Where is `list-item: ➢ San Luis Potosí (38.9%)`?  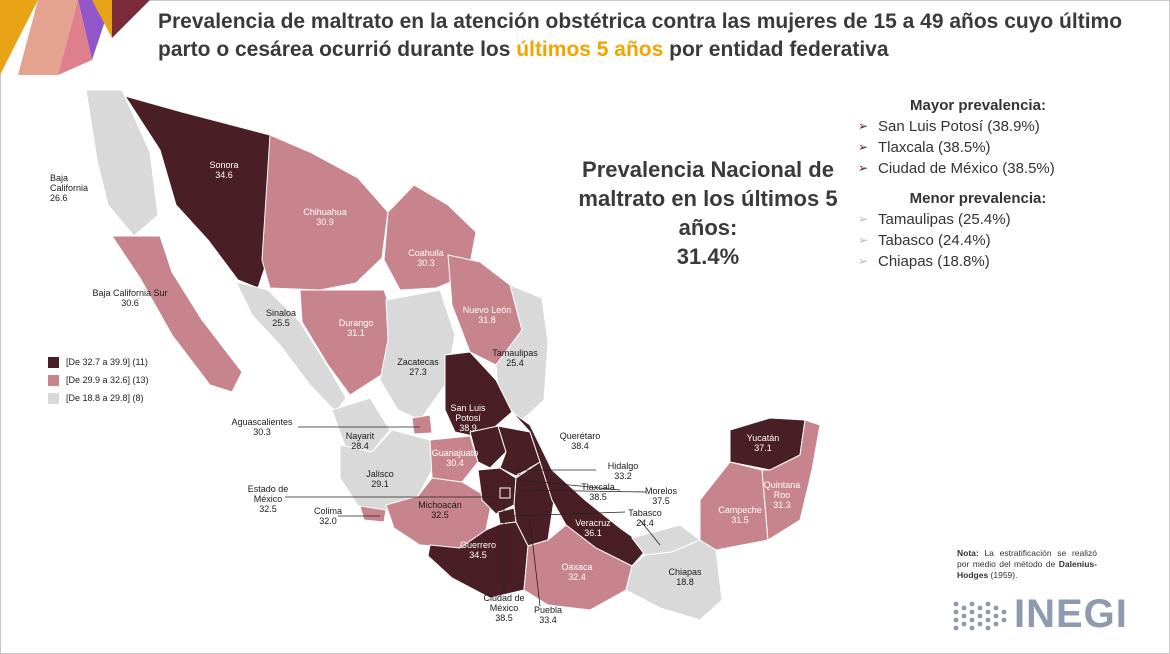 list-item: ➢ San Luis Potosí (38.9%) is located at coordinates (978, 126).